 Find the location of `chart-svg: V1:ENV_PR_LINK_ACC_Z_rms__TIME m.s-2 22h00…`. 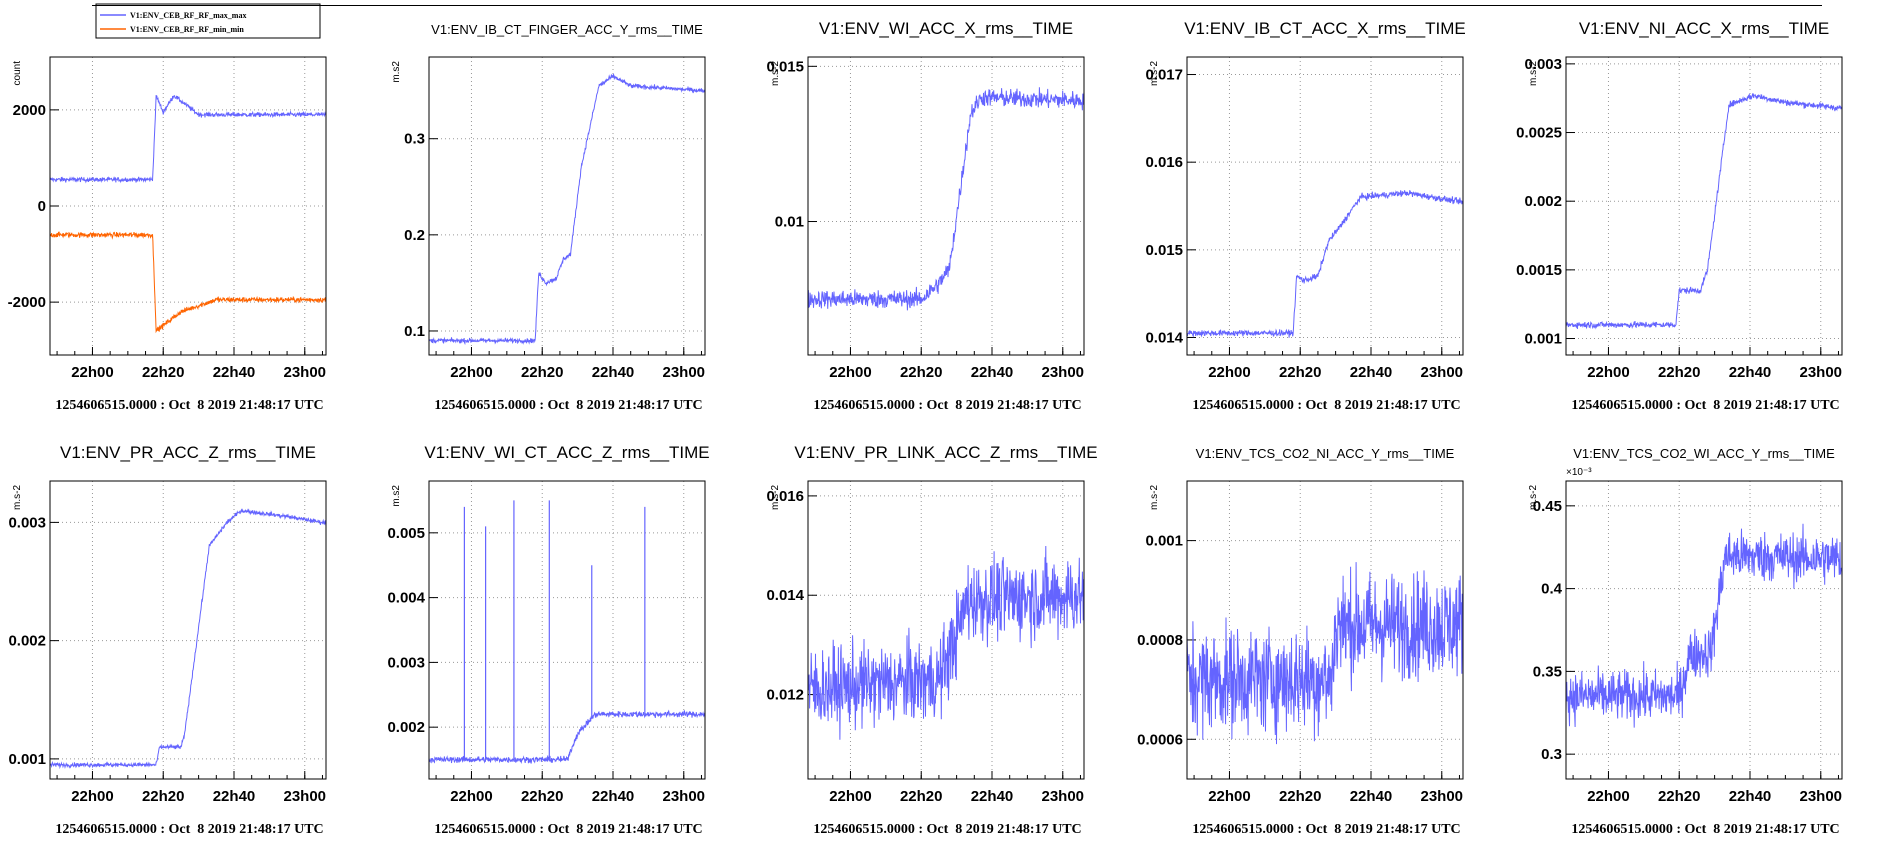

chart-svg: V1:ENV_PR_LINK_ACC_Z_rms__TIME m.s-2 22h00… is located at coordinates (931, 624).